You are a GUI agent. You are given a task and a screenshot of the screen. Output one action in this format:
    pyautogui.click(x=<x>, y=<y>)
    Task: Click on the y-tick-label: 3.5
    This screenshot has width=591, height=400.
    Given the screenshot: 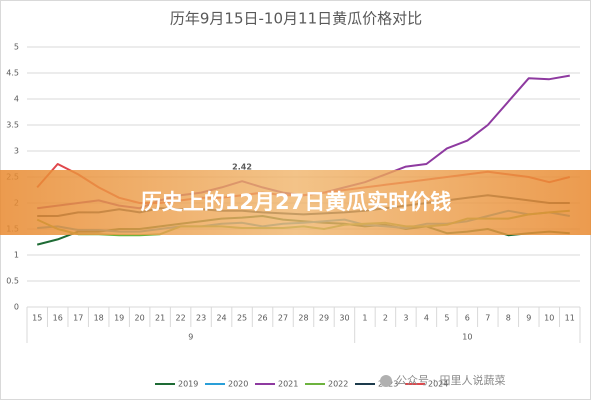 What is the action you would take?
    pyautogui.click(x=12, y=125)
    